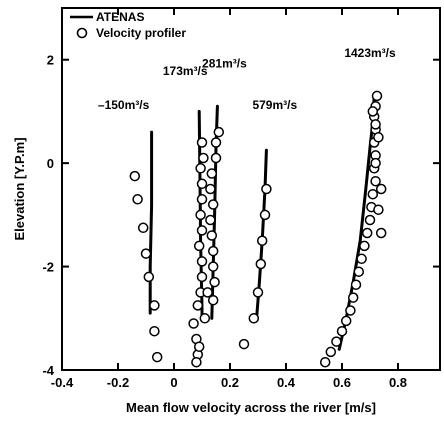 Image resolution: width=444 pixels, height=424 pixels. I want to click on y-tick-label: -4, so click(48, 370).